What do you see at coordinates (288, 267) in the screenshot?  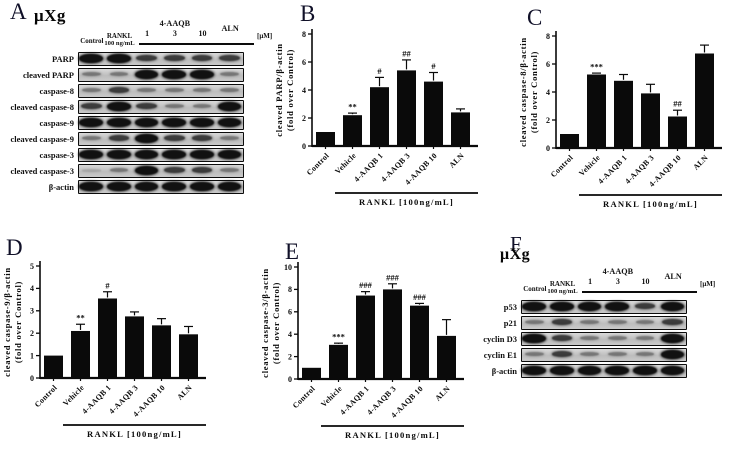 I see `y-tick-label: 10` at bounding box center [288, 267].